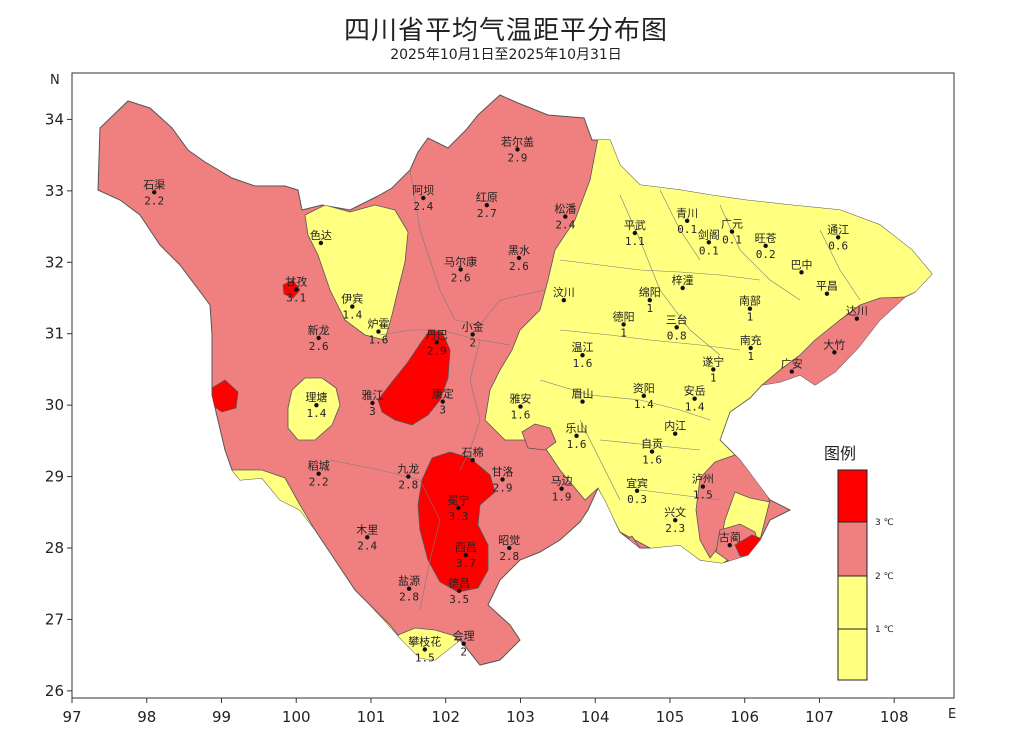 This screenshot has width=1012, height=754. What do you see at coordinates (54, 691) in the screenshot?
I see `y-tick-label: 26` at bounding box center [54, 691].